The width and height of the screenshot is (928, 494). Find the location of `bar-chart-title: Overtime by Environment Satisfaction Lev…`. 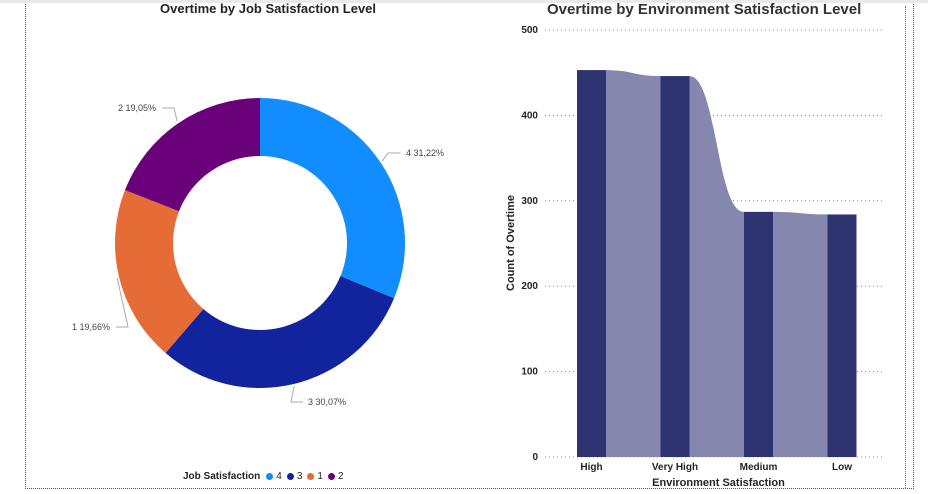

bar-chart-title: Overtime by Environment Satisfaction Lev… is located at coordinates (704, 9).